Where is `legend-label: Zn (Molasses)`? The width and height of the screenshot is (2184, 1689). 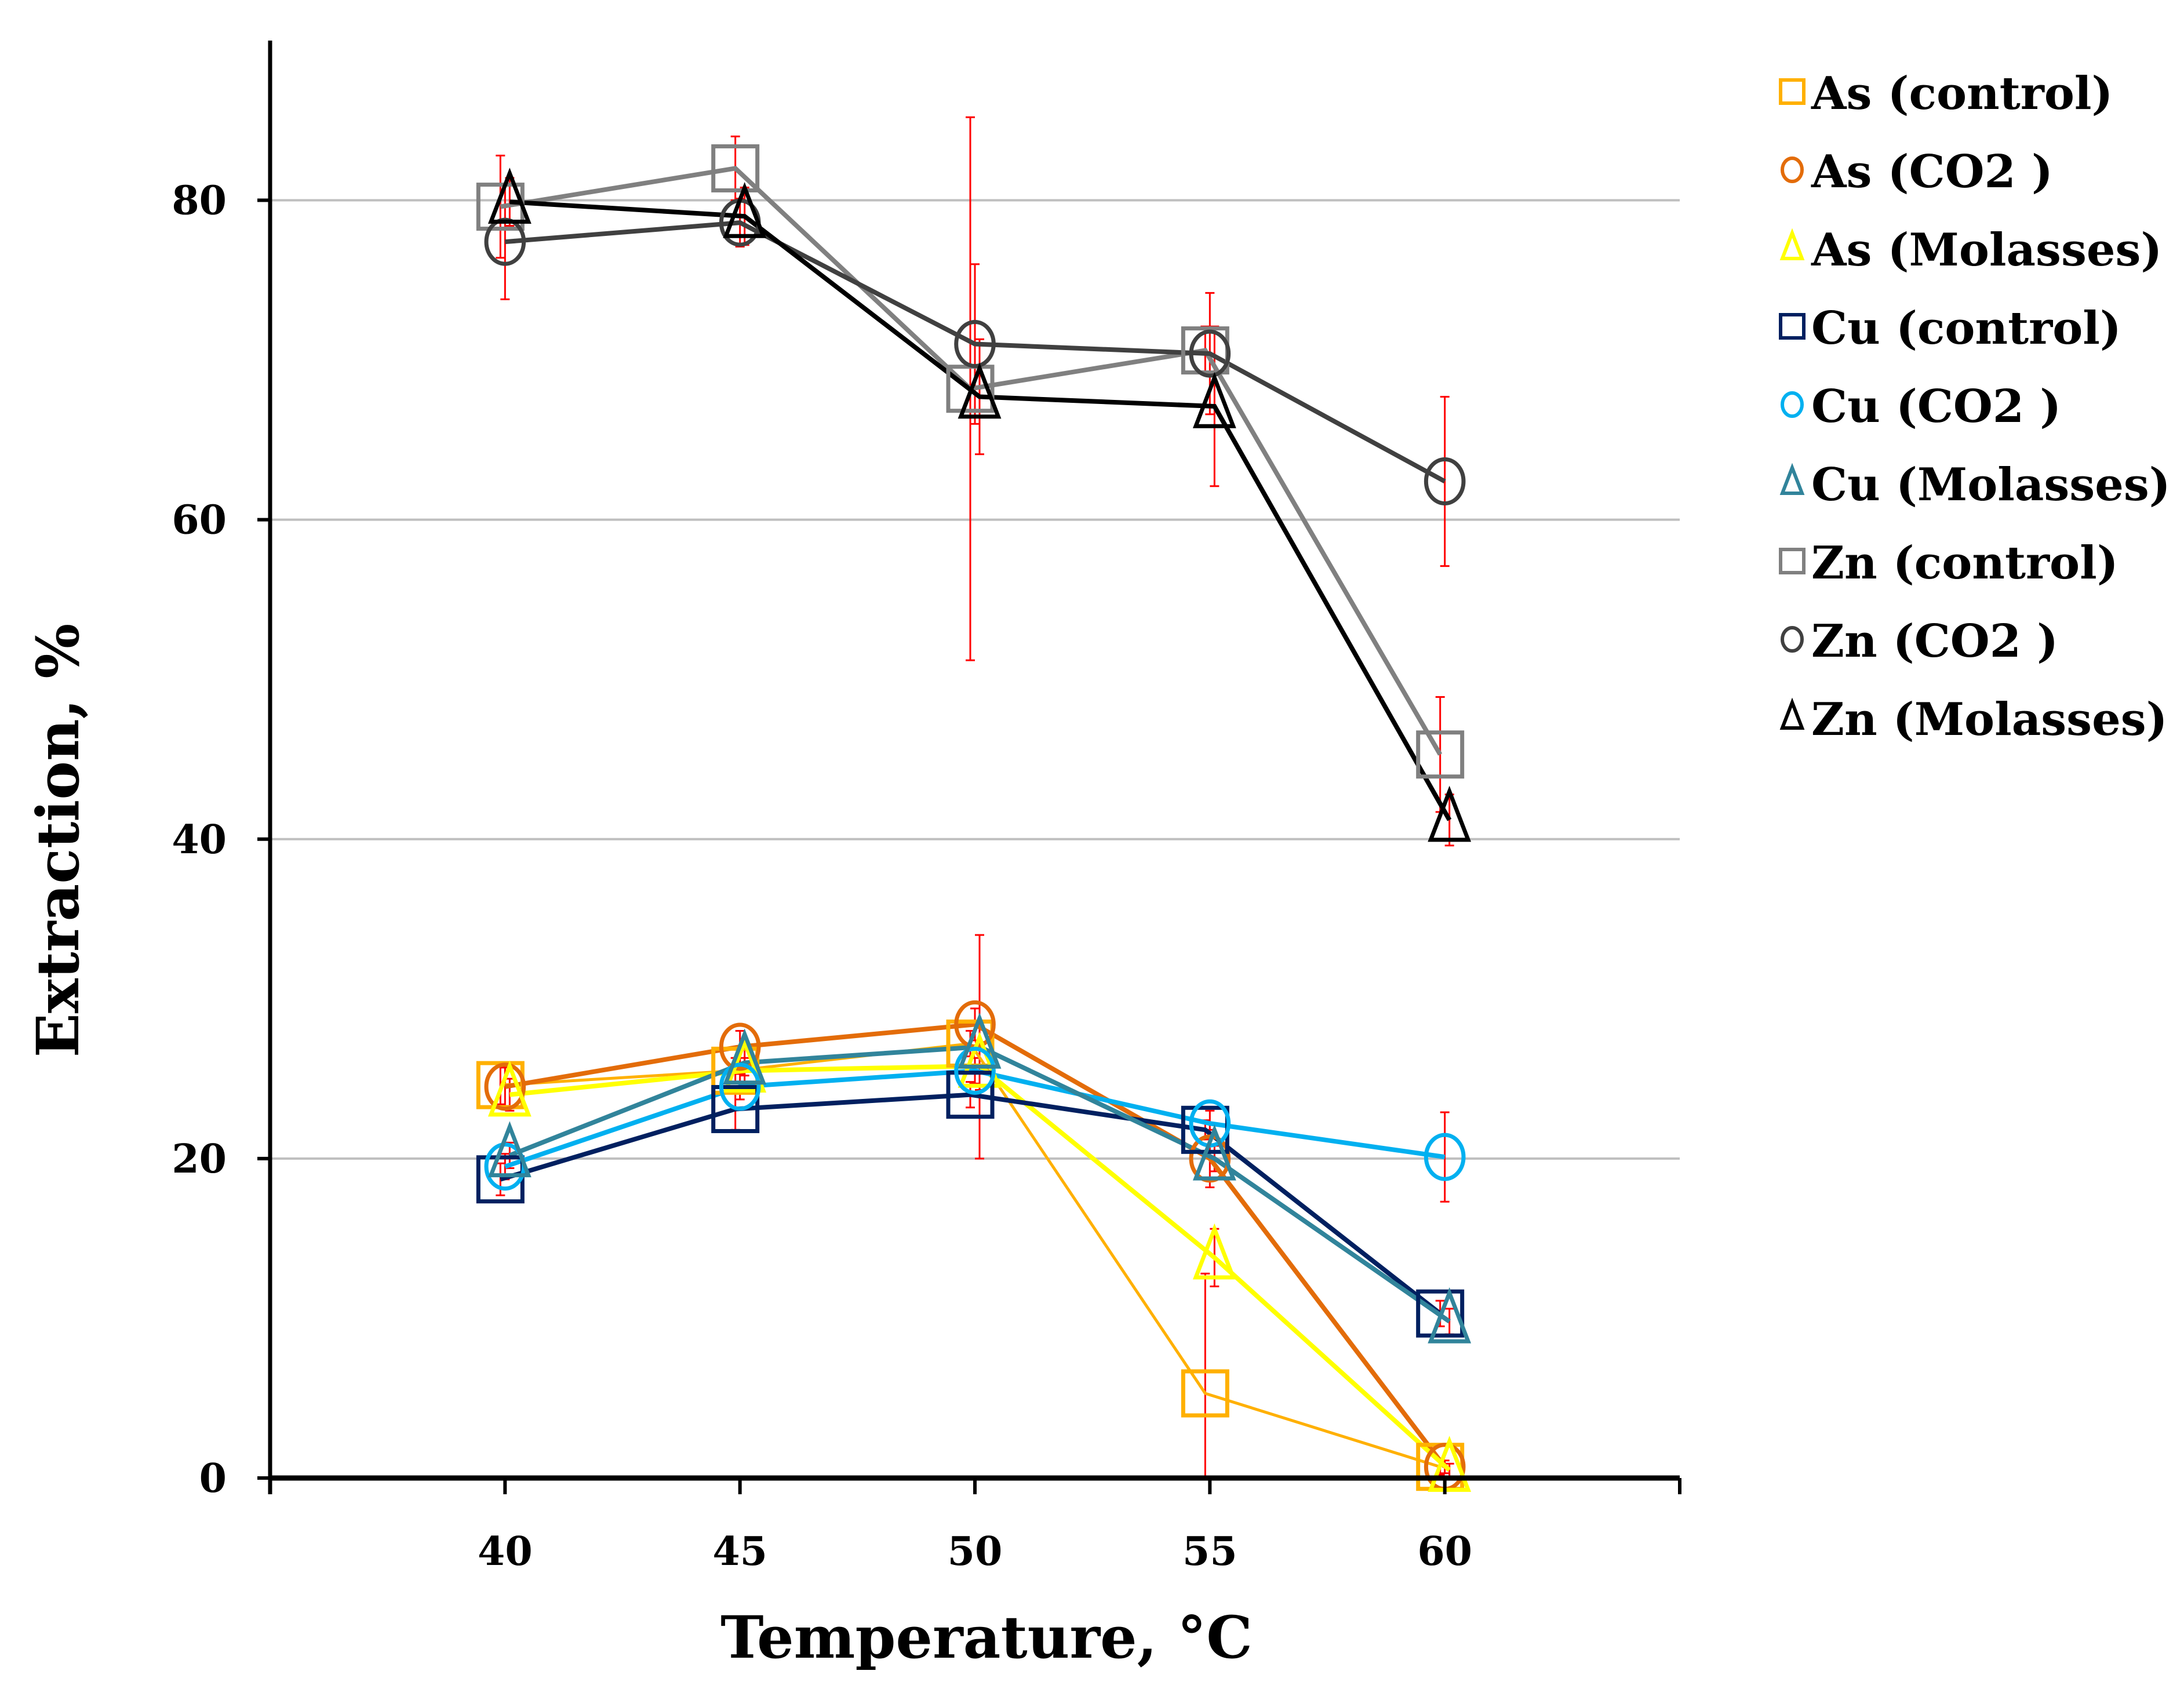 legend-label: Zn (Molasses) is located at coordinates (1989, 719).